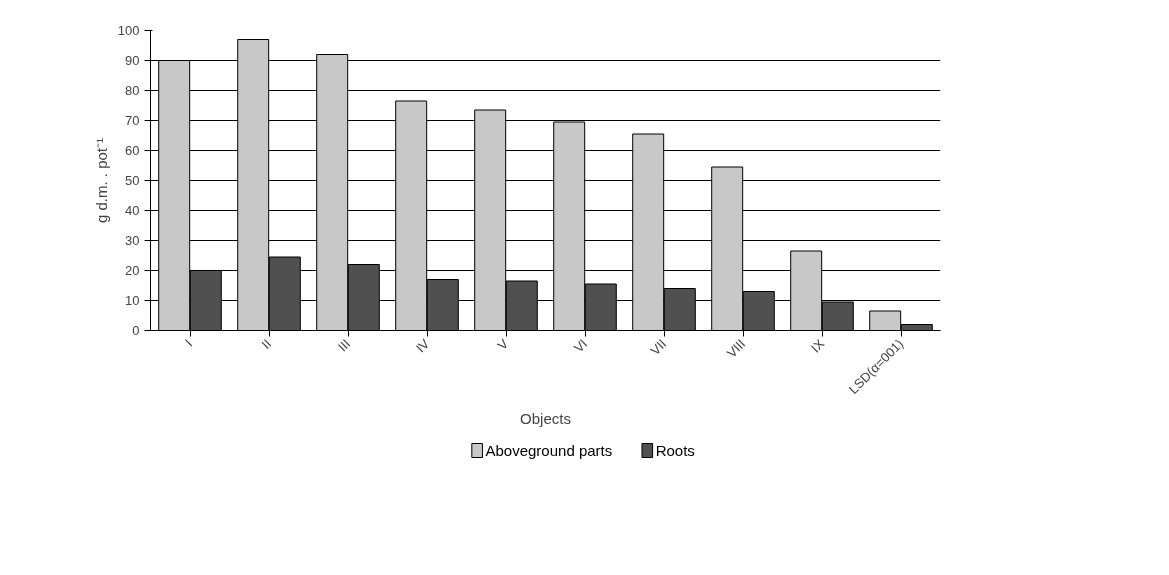 This screenshot has width=1169, height=575. What do you see at coordinates (132, 180) in the screenshot?
I see `y-tick-label: 50` at bounding box center [132, 180].